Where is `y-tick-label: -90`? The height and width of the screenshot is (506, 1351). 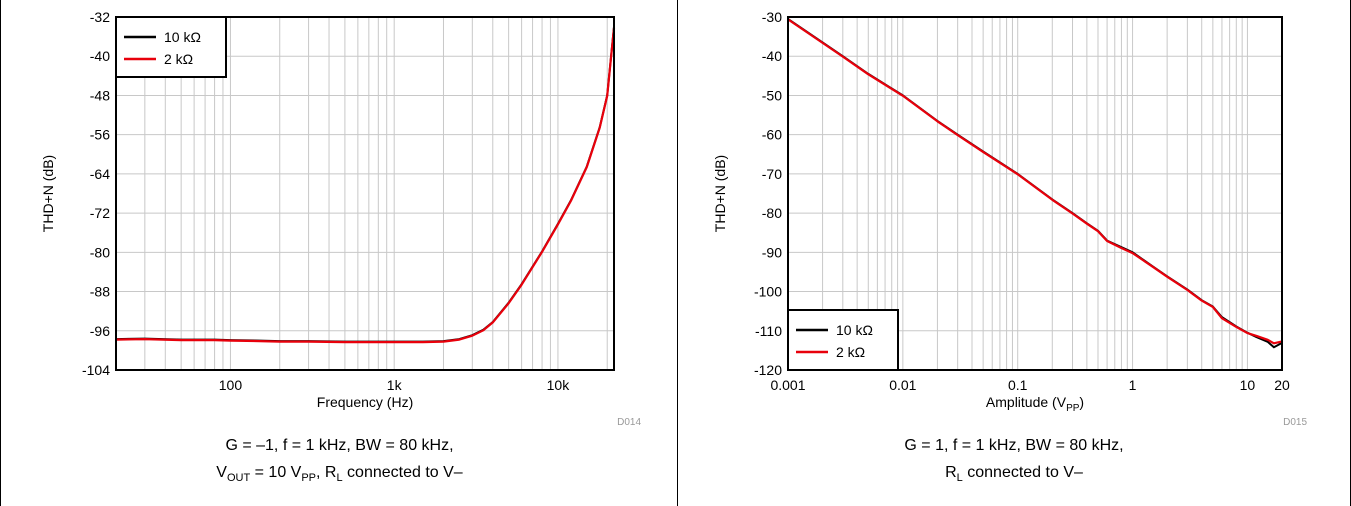 y-tick-label: -90 is located at coordinates (772, 252).